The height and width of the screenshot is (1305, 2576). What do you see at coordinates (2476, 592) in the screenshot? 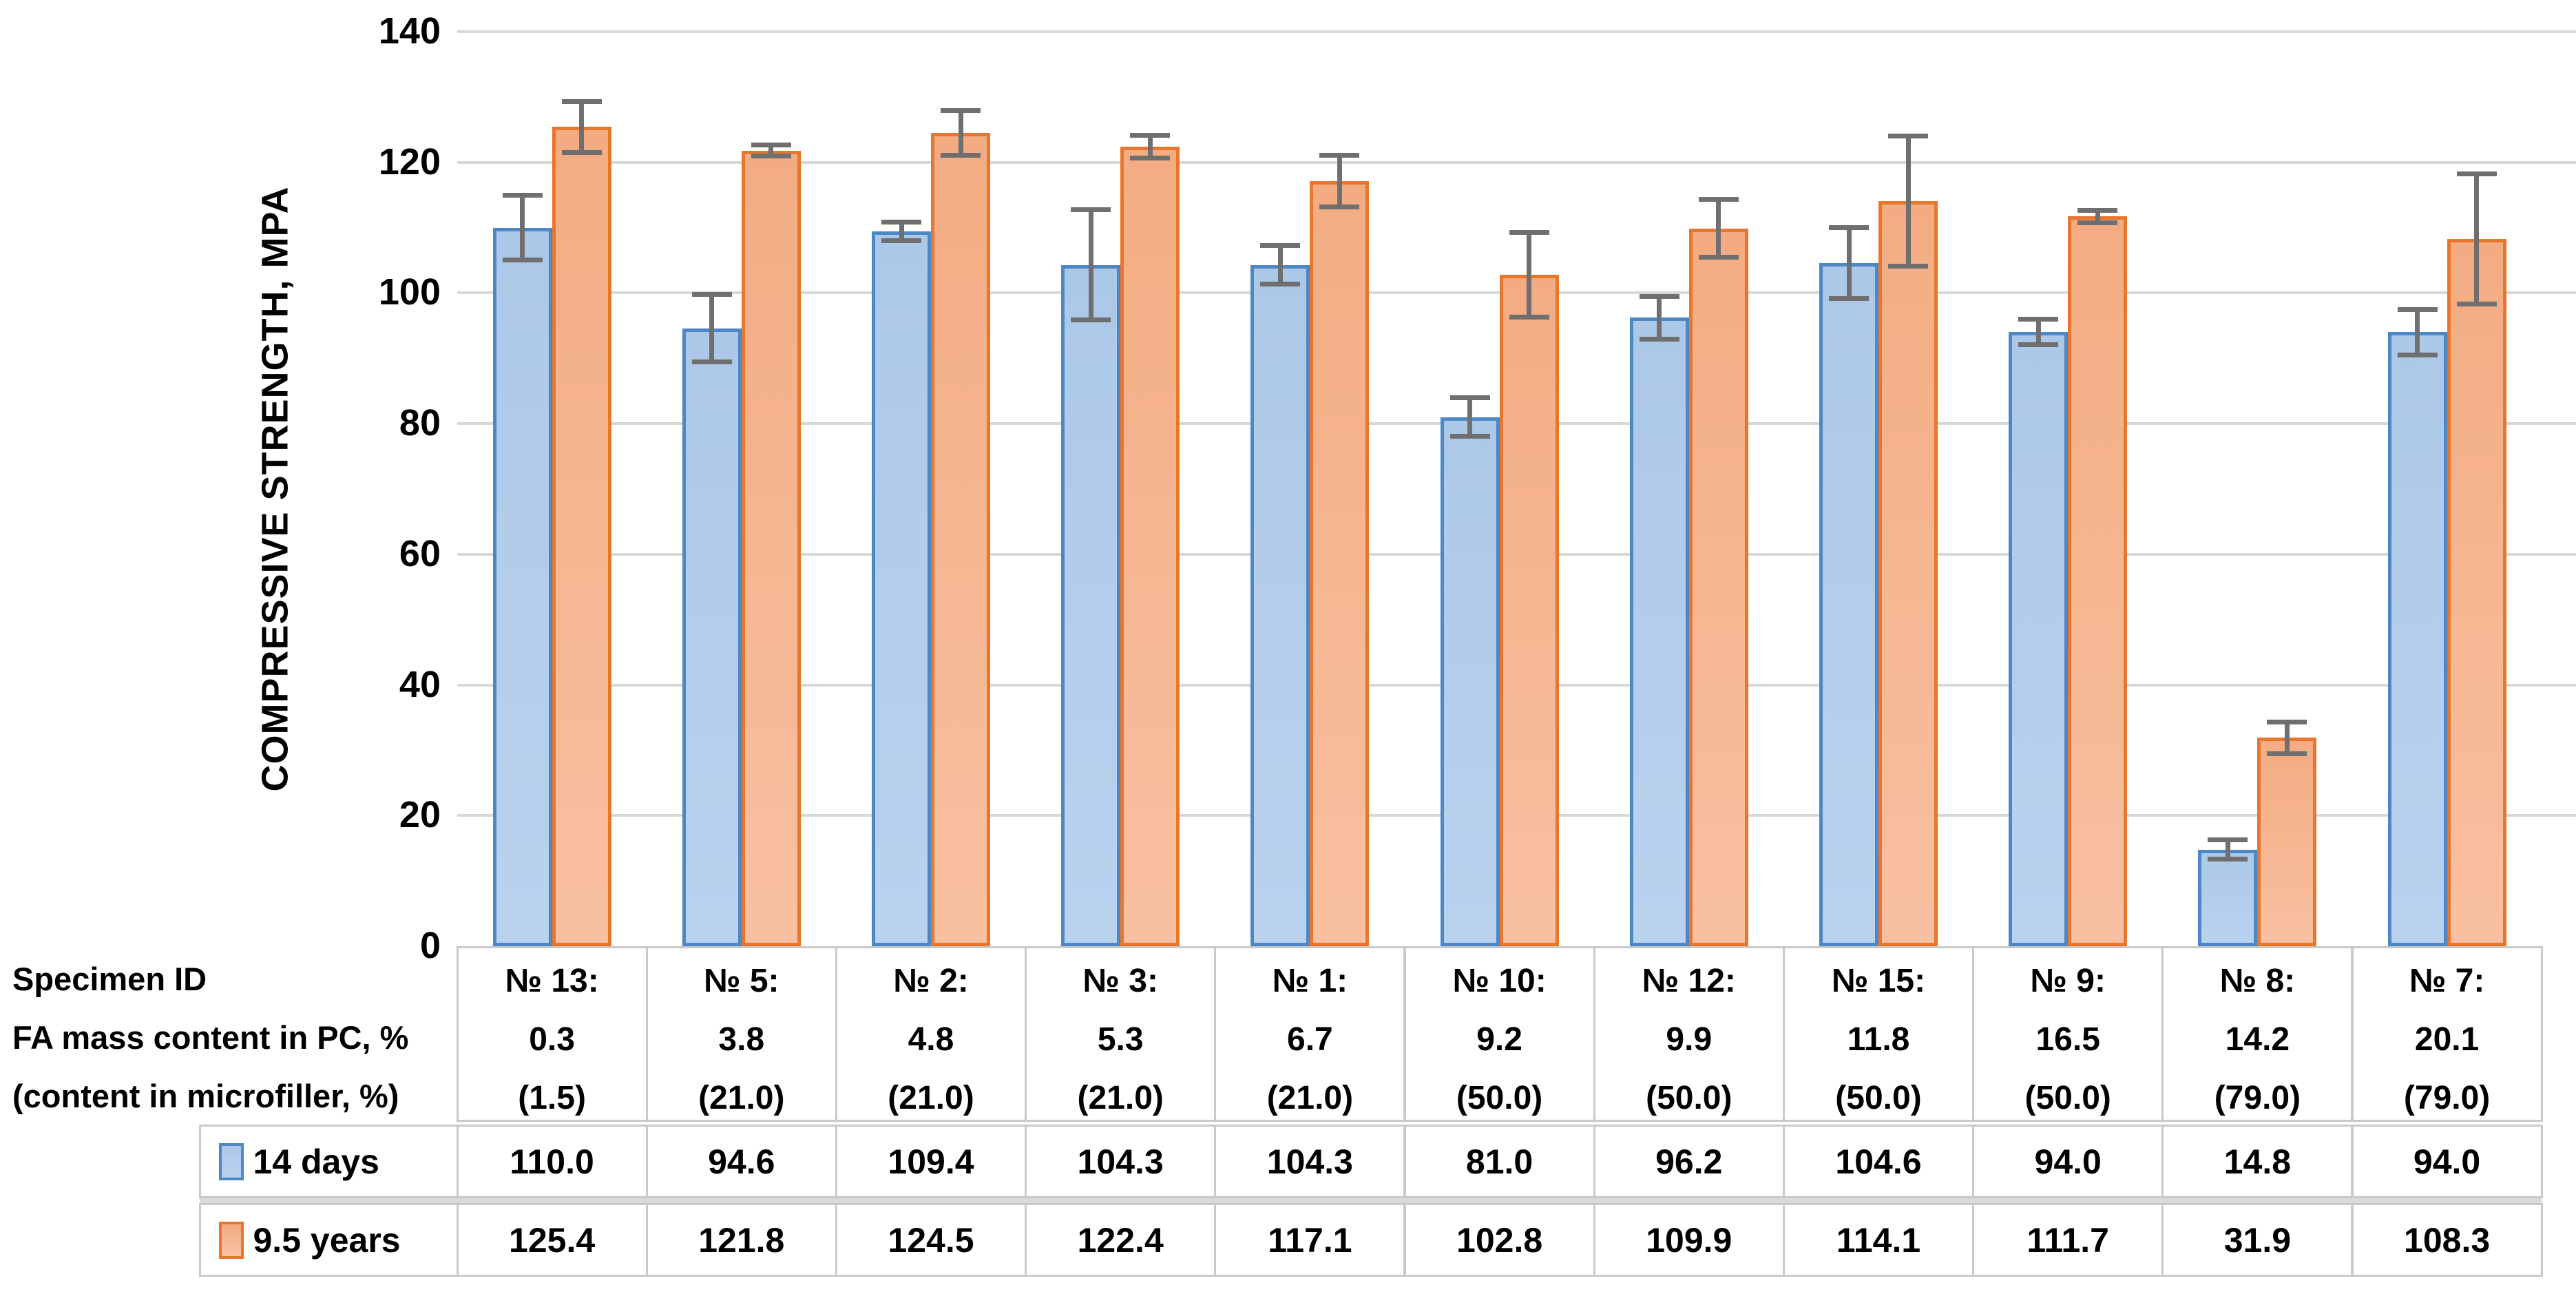
I see `bar-9-5-years--7-` at bounding box center [2476, 592].